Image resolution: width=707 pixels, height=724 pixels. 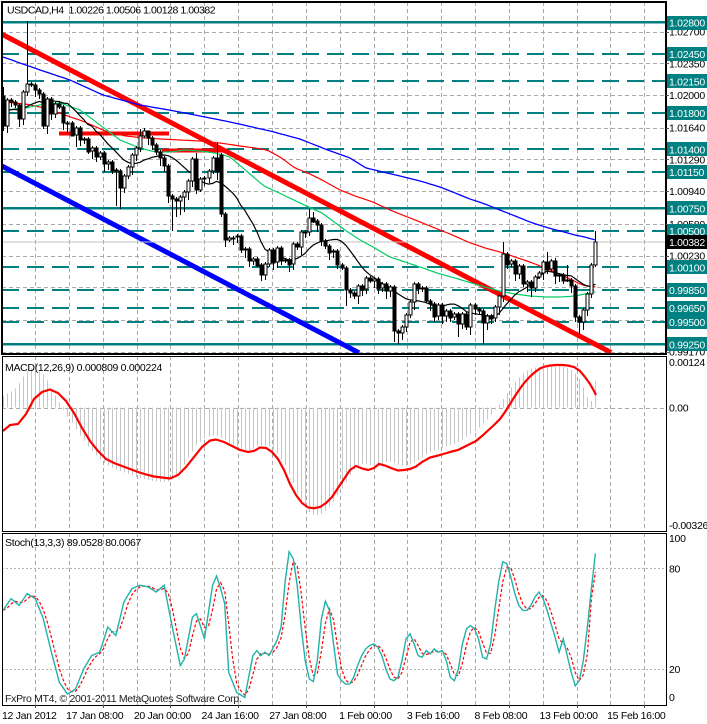 I want to click on svg-text: 17 Jan 08:00, so click(x=95, y=716).